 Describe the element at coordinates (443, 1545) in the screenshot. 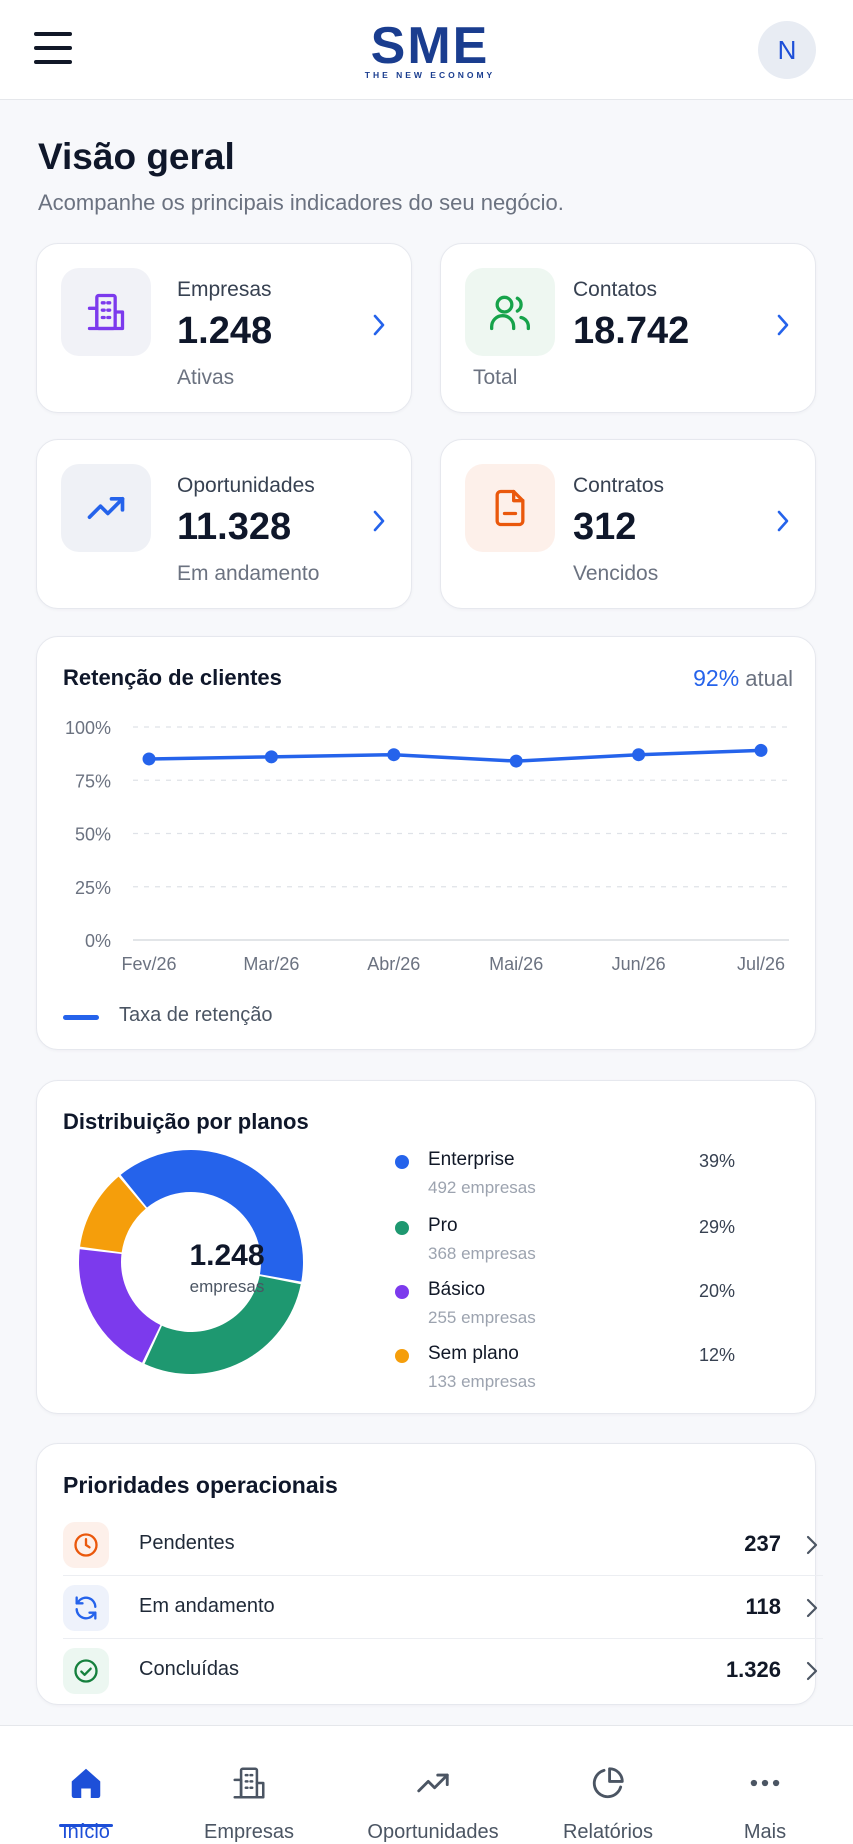

I see `priority-row-pendentes: Pendentes 237` at that location.